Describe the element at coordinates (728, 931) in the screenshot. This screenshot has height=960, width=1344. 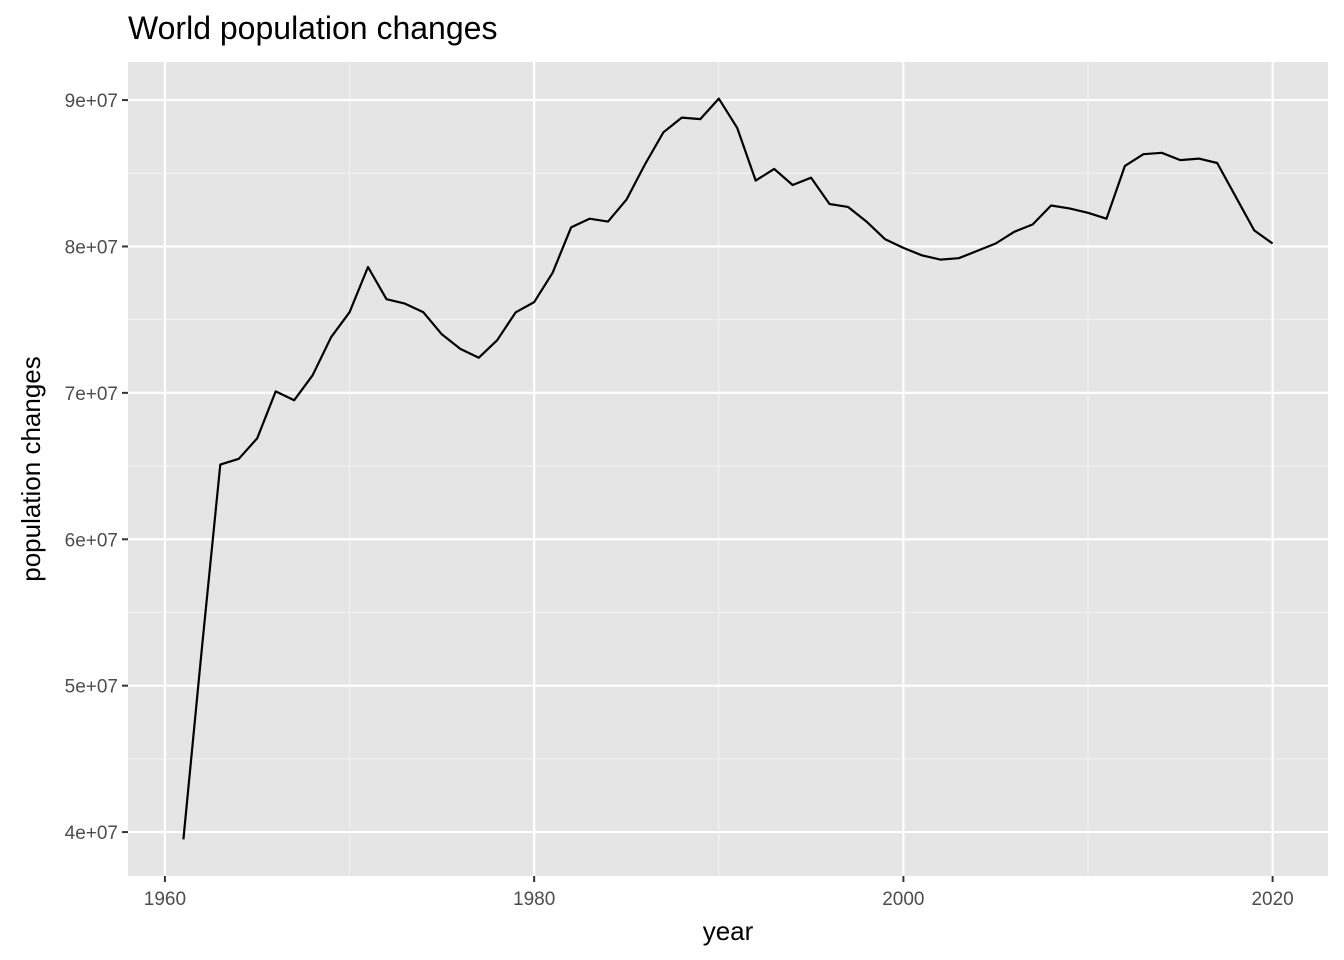
I see `x-axis-title: year` at that location.